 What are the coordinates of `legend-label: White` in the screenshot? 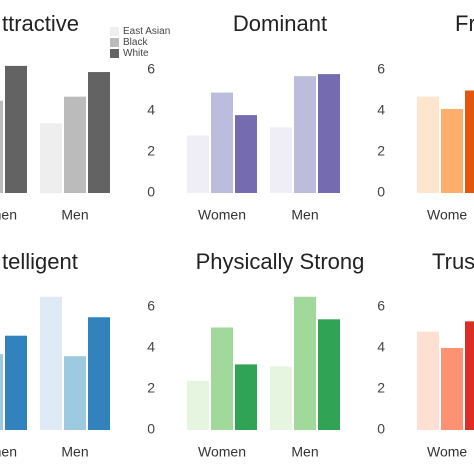 It's located at (136, 53).